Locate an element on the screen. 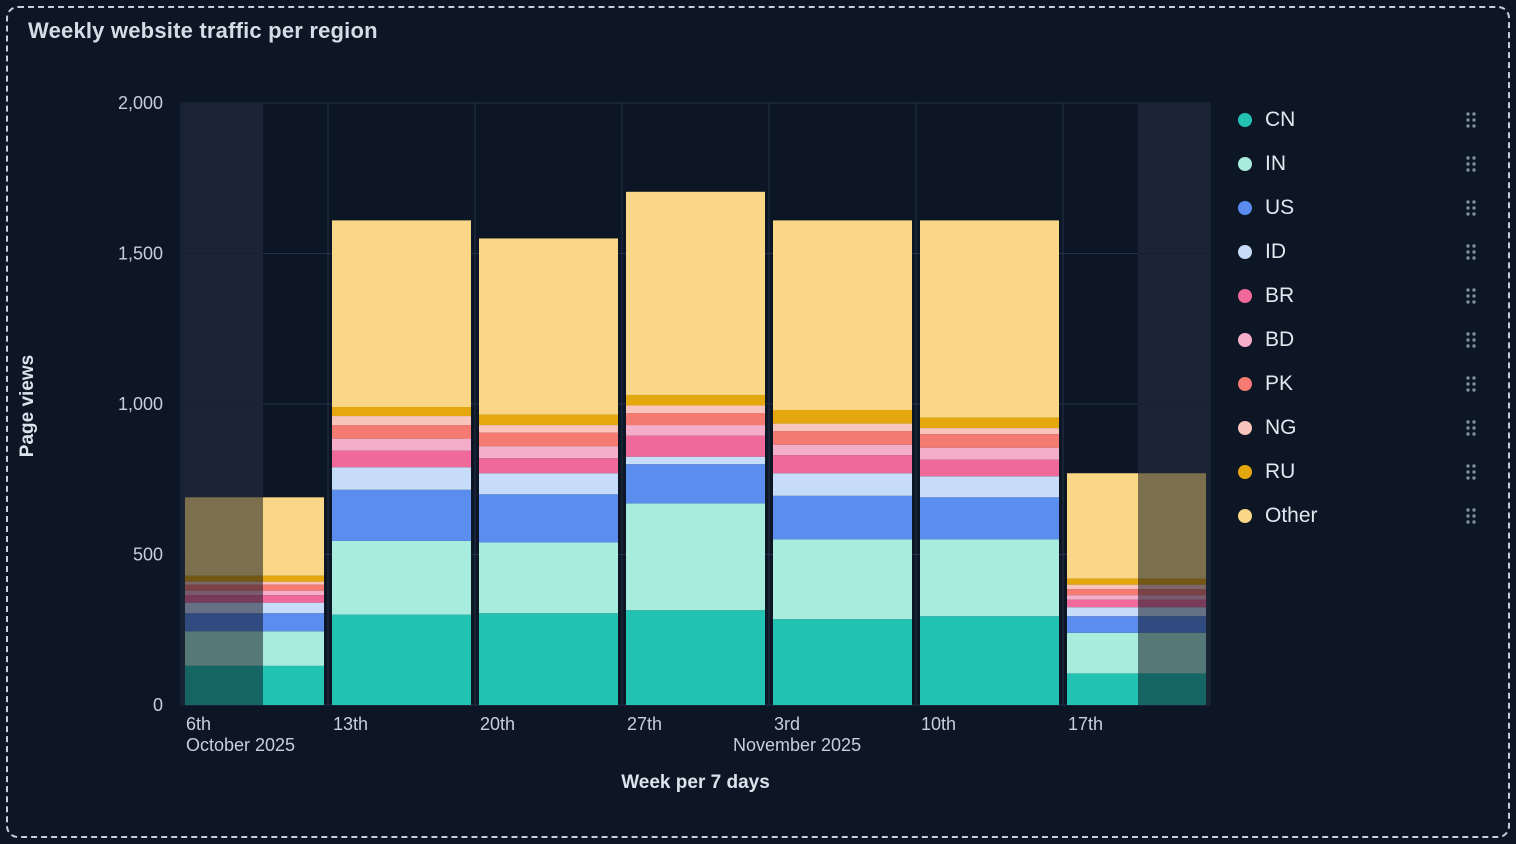  bar-segment-PK-3rd is located at coordinates (842, 438).